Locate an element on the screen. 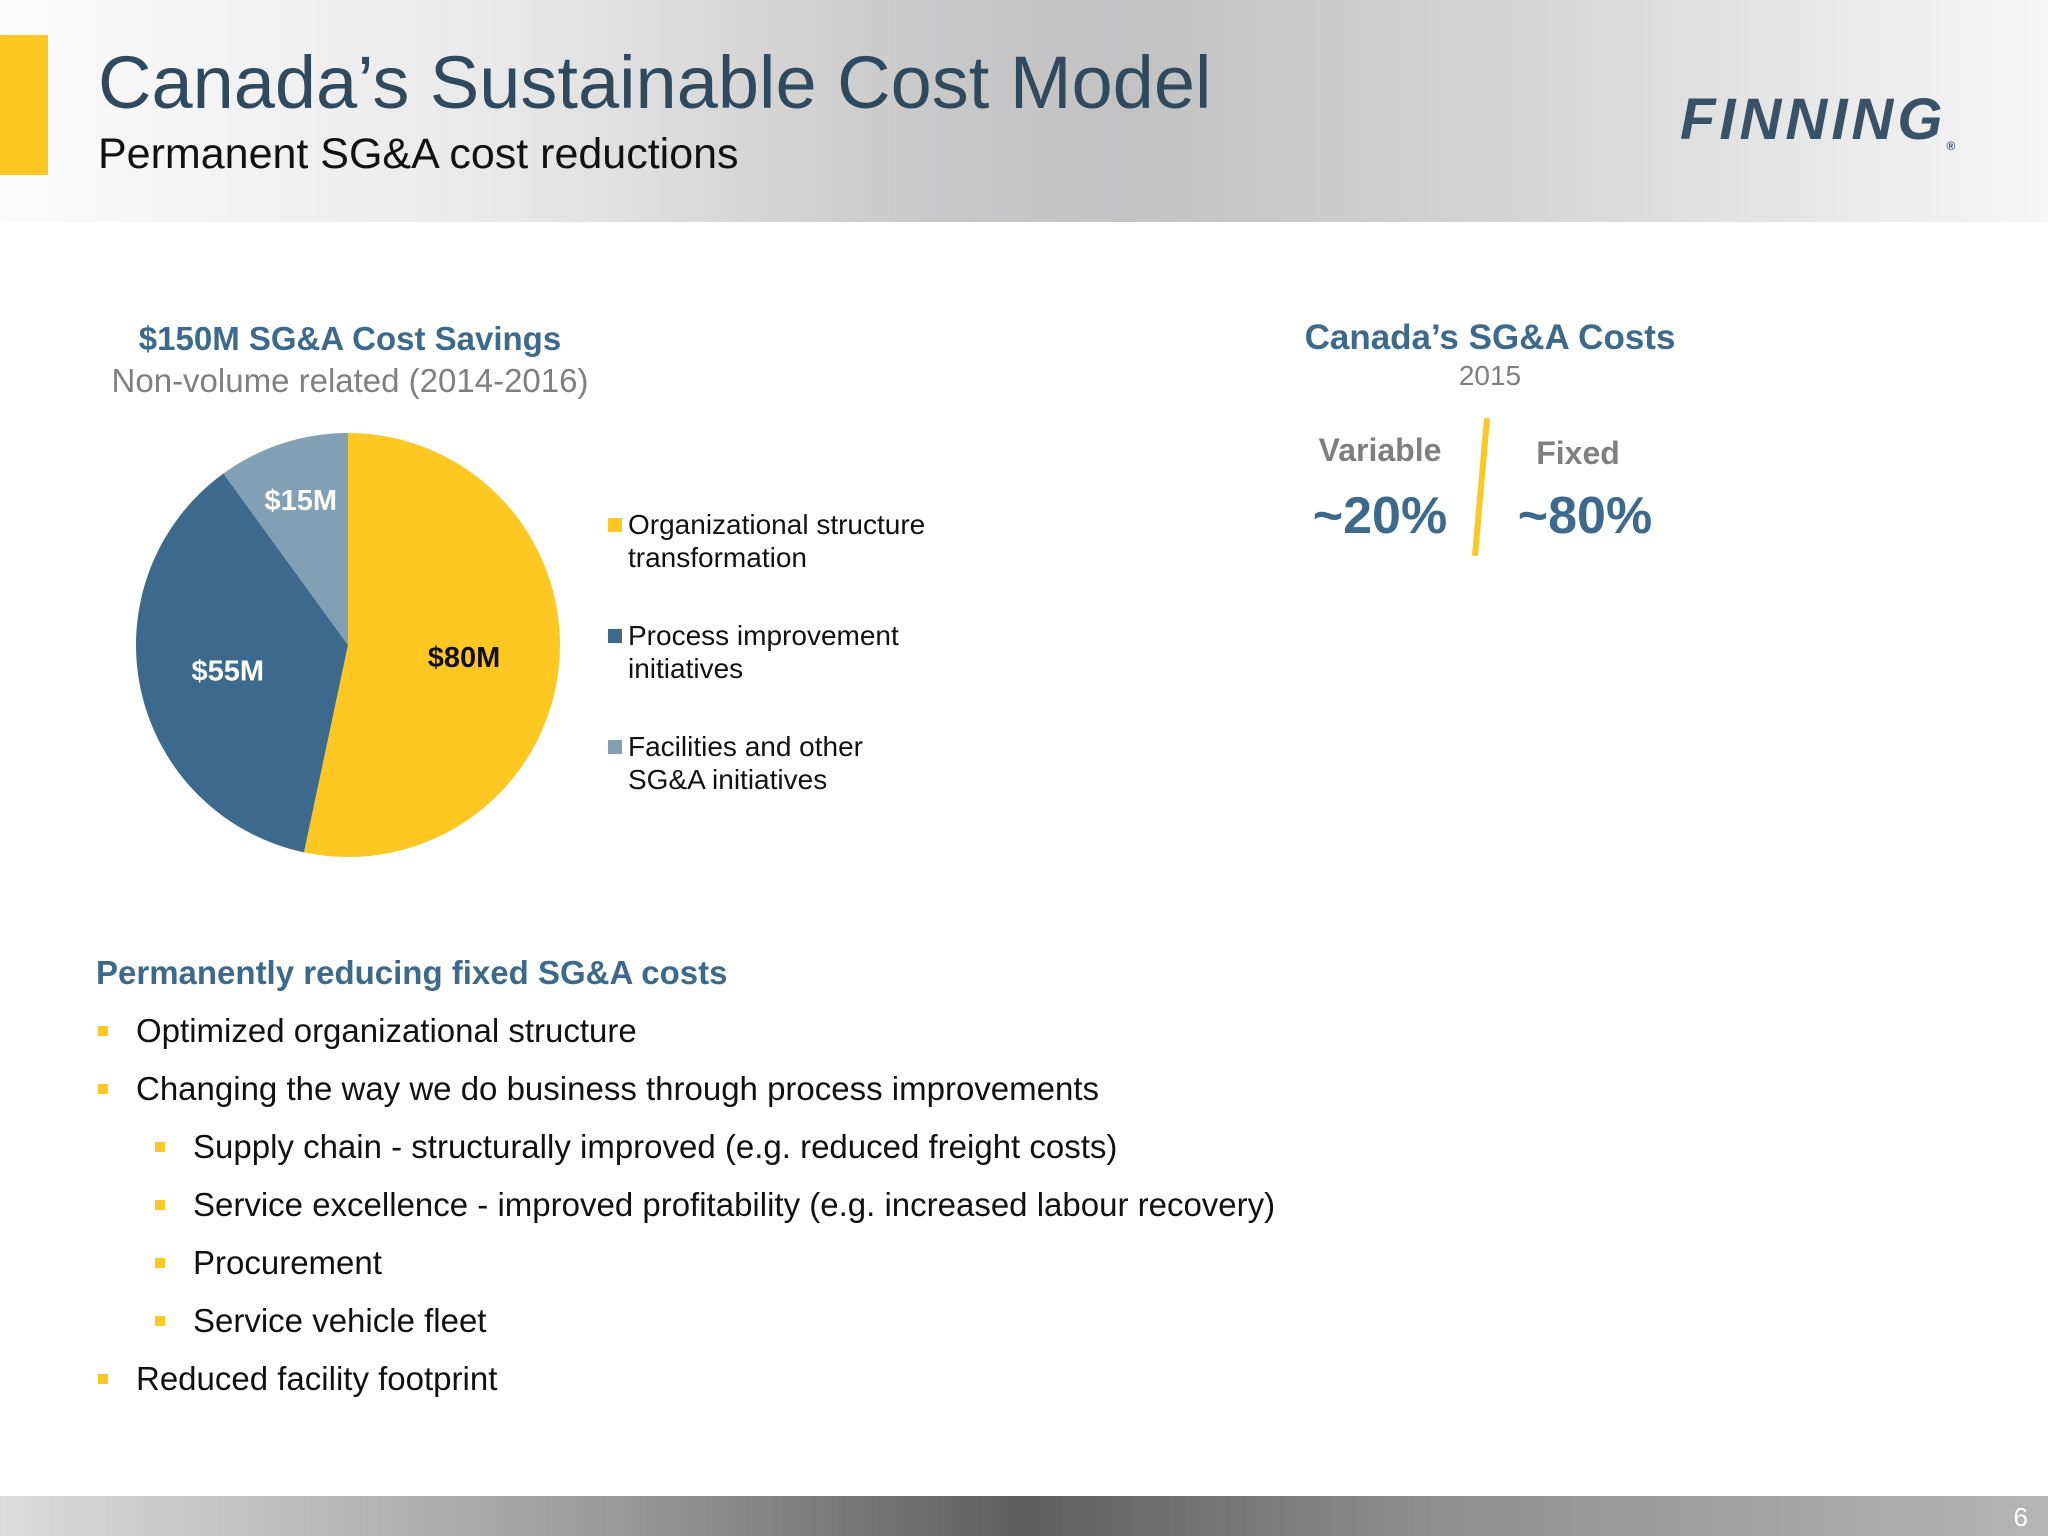  slide-title: Canada’s Sustainable Cost Model is located at coordinates (655, 82).